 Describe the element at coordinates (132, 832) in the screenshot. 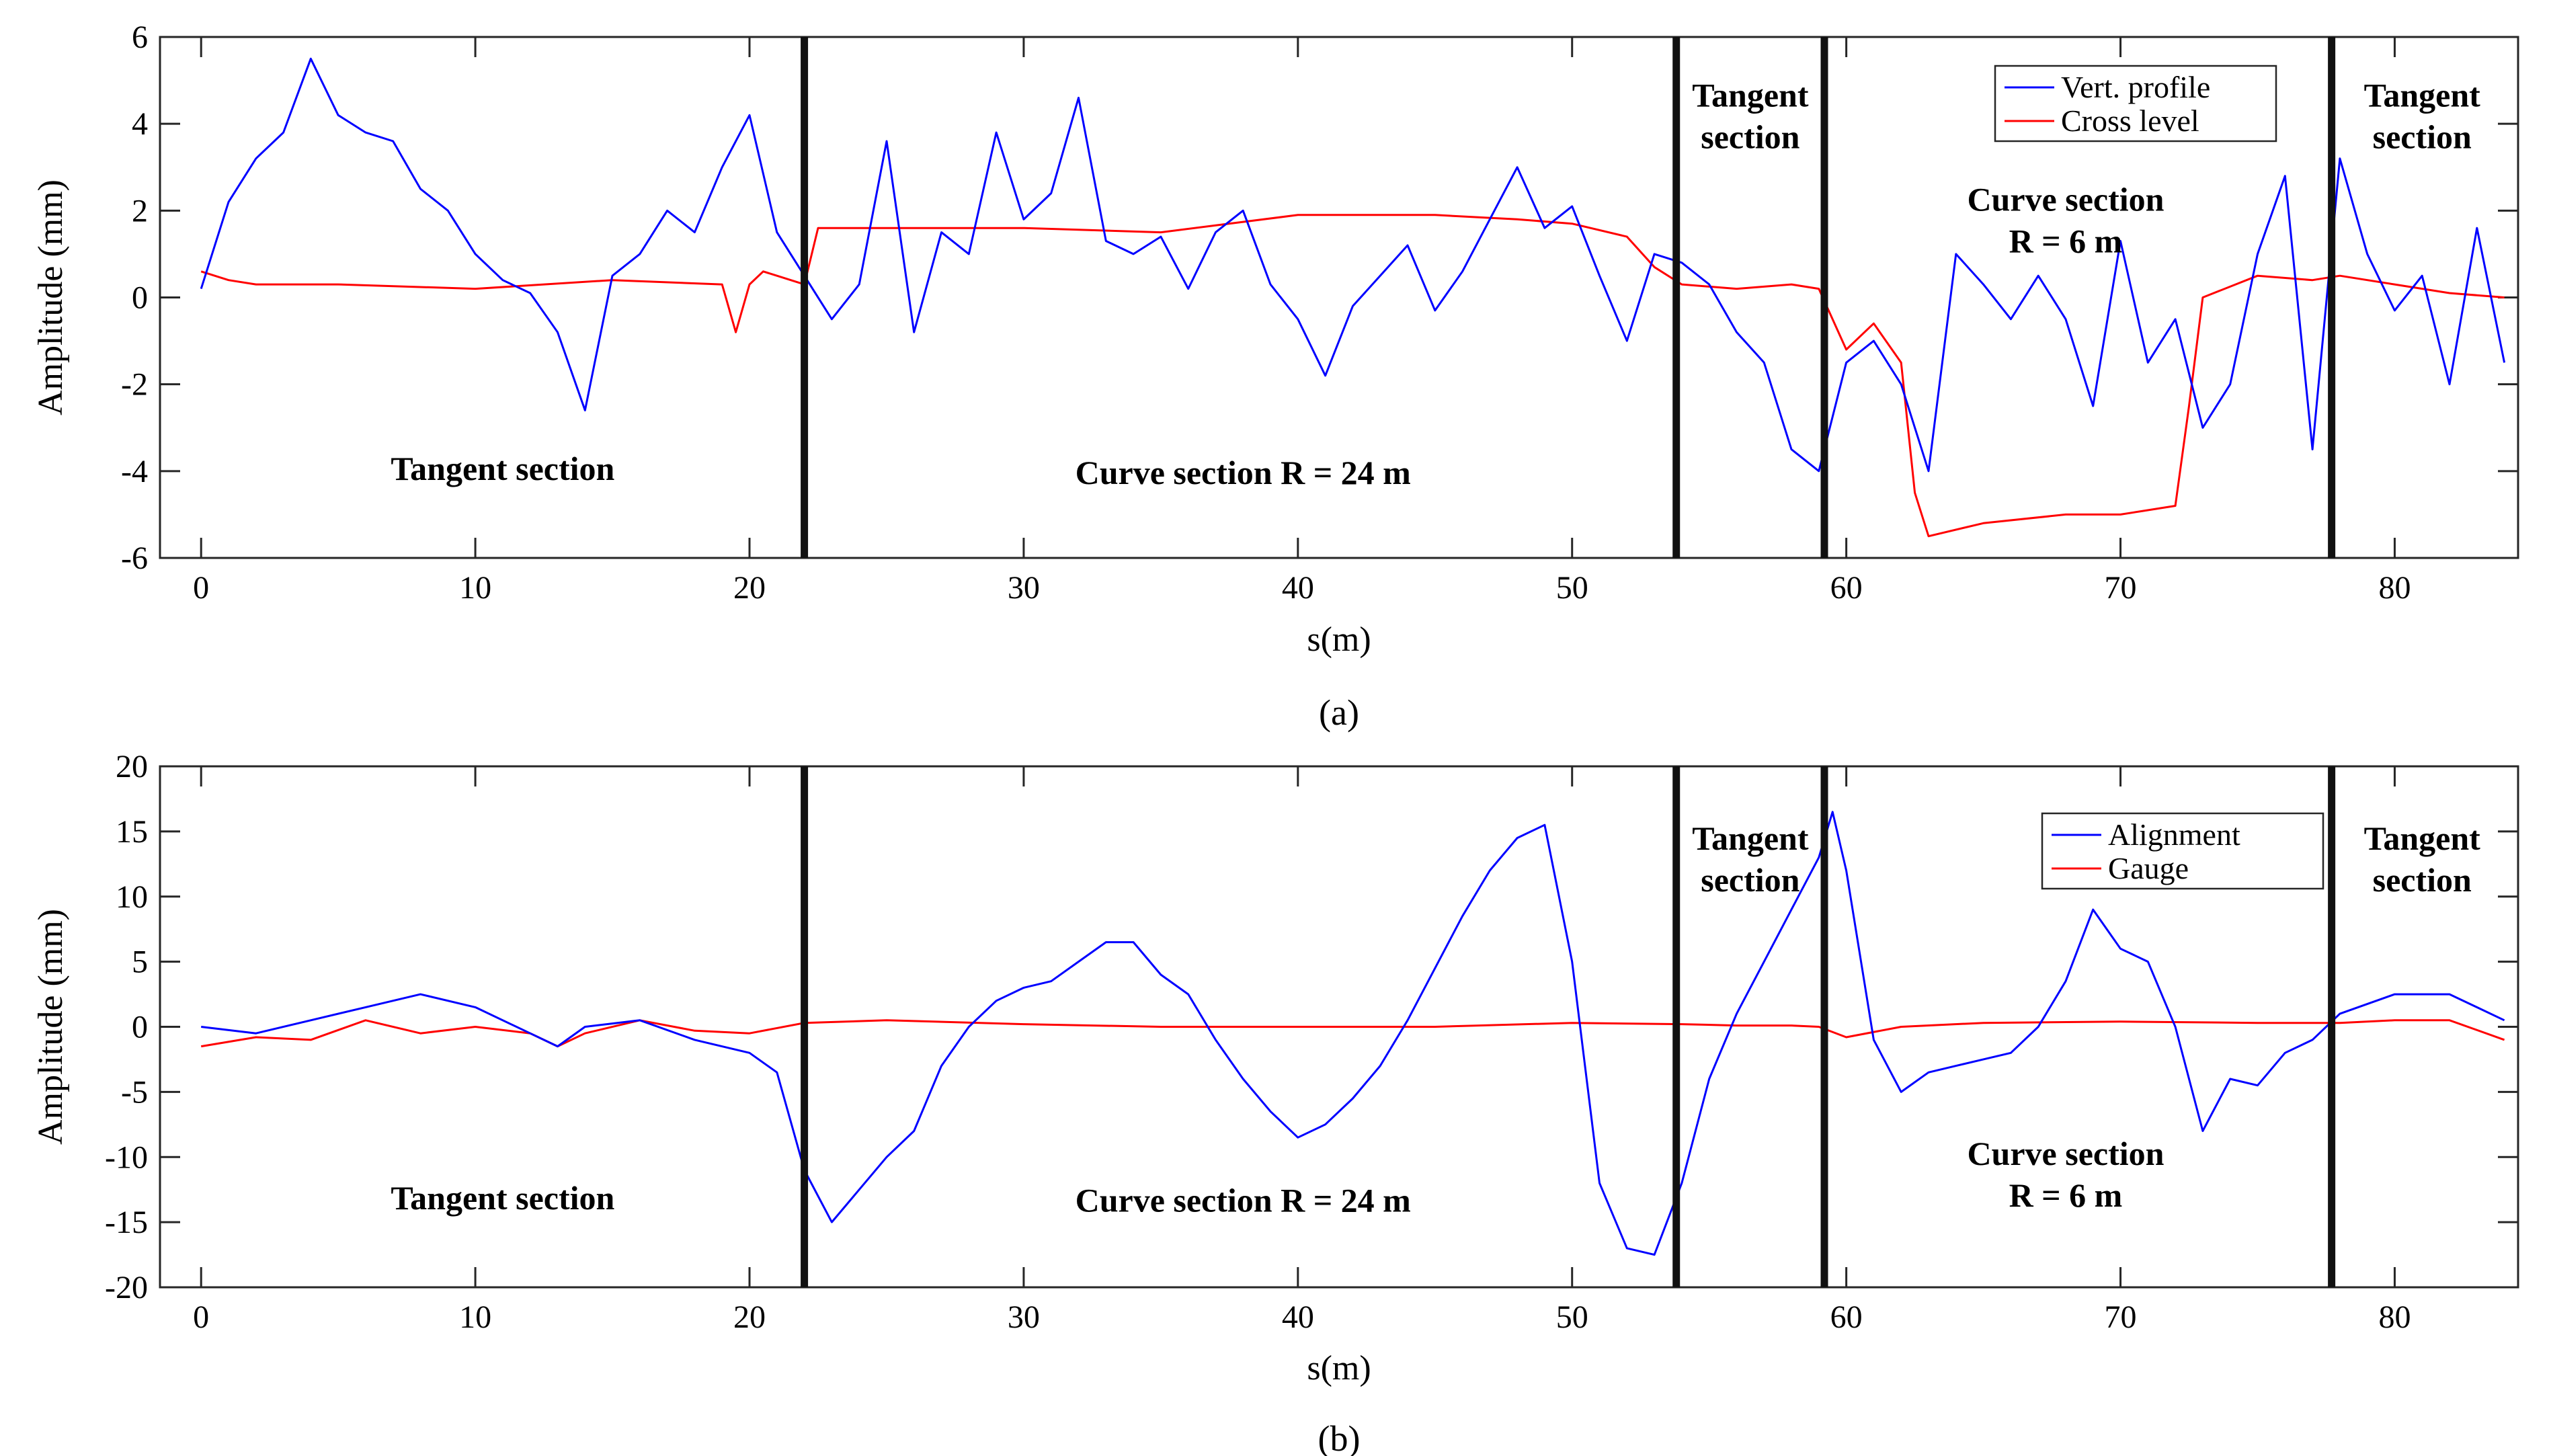

I see `y-tick-label: 15` at that location.